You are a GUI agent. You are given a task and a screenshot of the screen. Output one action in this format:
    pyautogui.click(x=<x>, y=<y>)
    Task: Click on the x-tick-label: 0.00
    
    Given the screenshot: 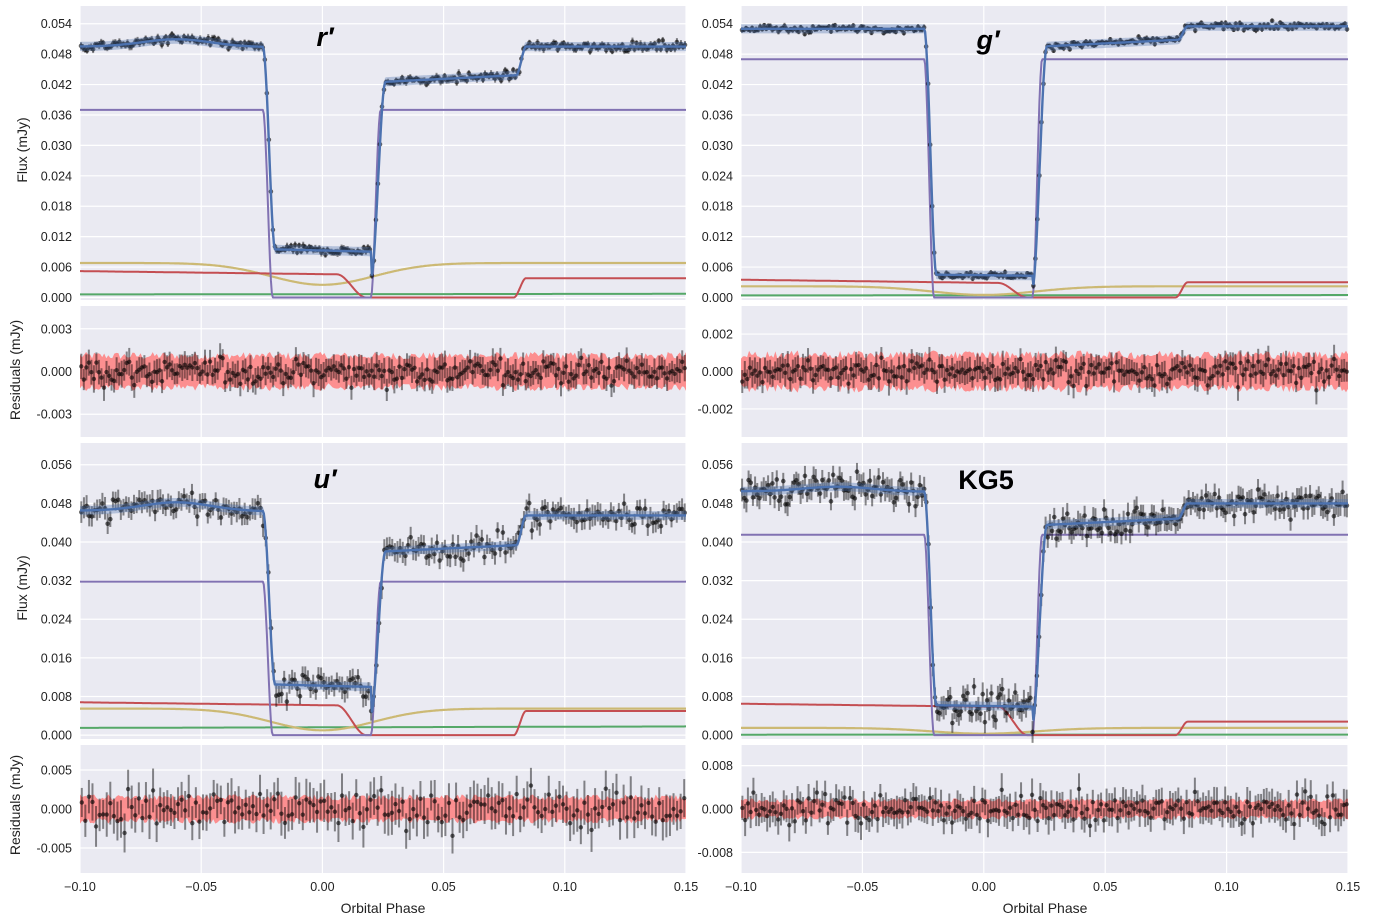 What is the action you would take?
    pyautogui.click(x=984, y=887)
    